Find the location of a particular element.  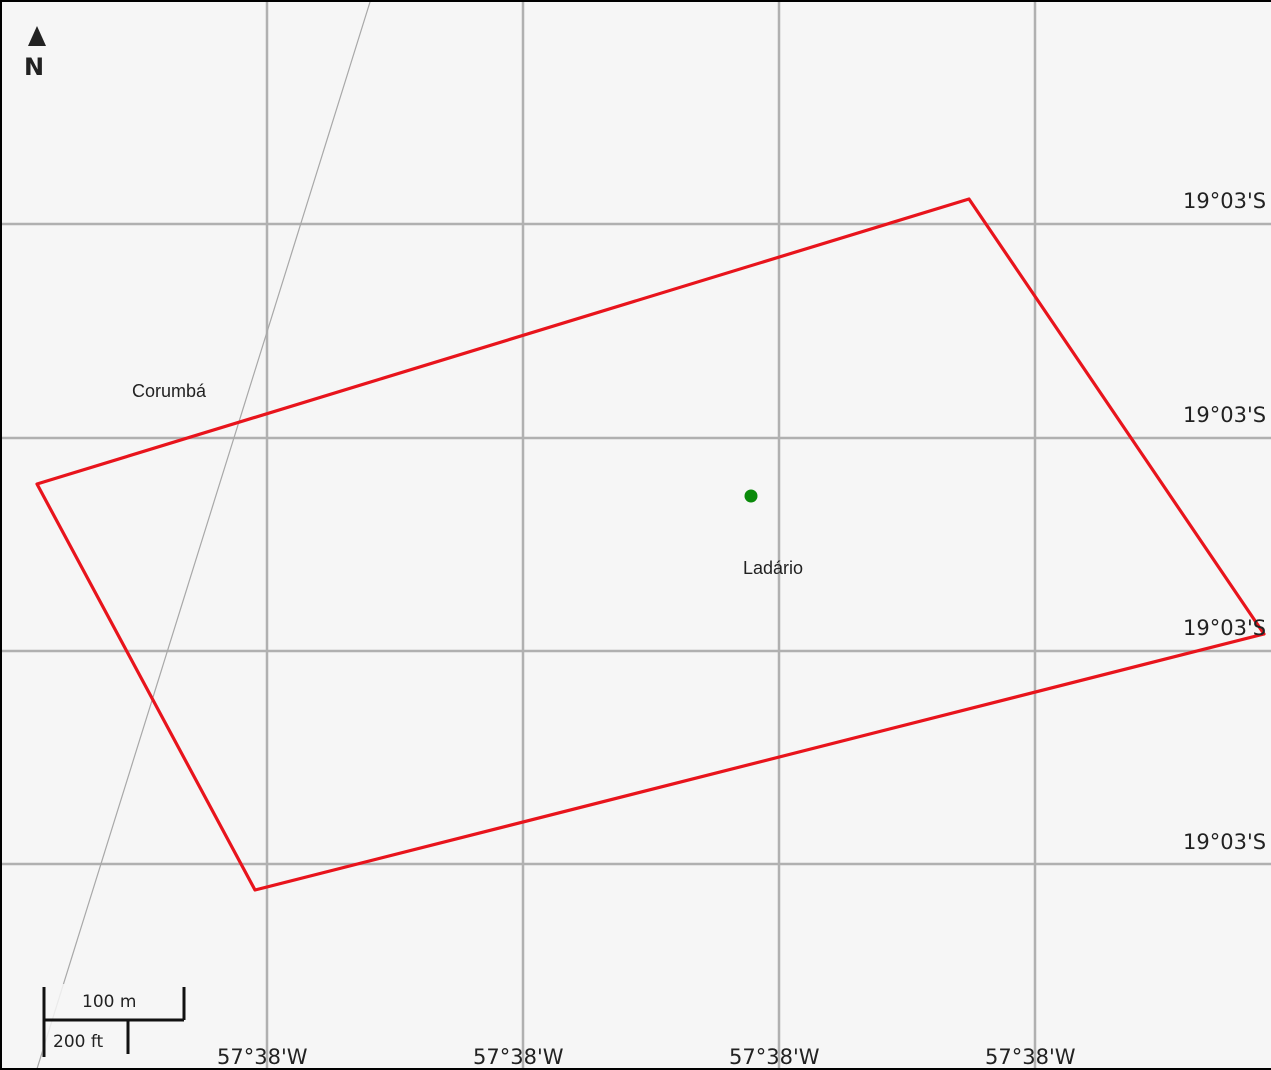

scale-imperial-label: 200 ft is located at coordinates (78, 1042).